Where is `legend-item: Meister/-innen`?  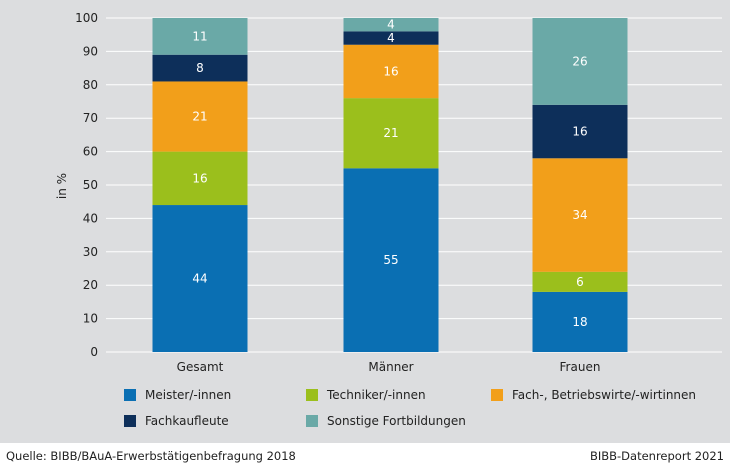
legend-item: Meister/-innen is located at coordinates (177, 395).